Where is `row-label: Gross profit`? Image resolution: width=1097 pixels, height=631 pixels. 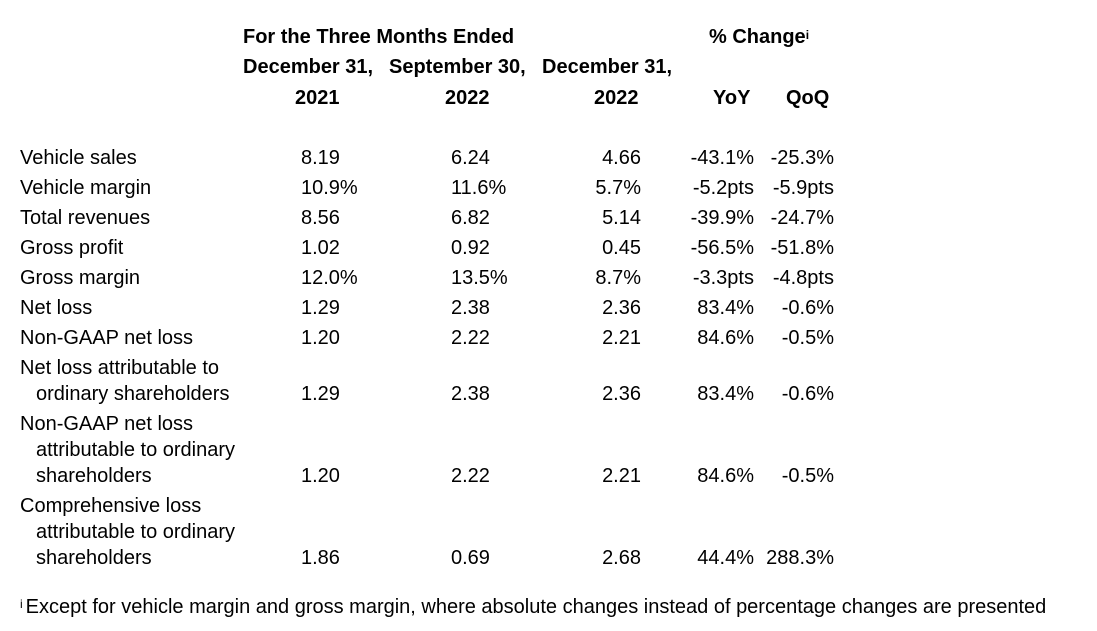
row-label: Gross profit is located at coordinates (71, 248).